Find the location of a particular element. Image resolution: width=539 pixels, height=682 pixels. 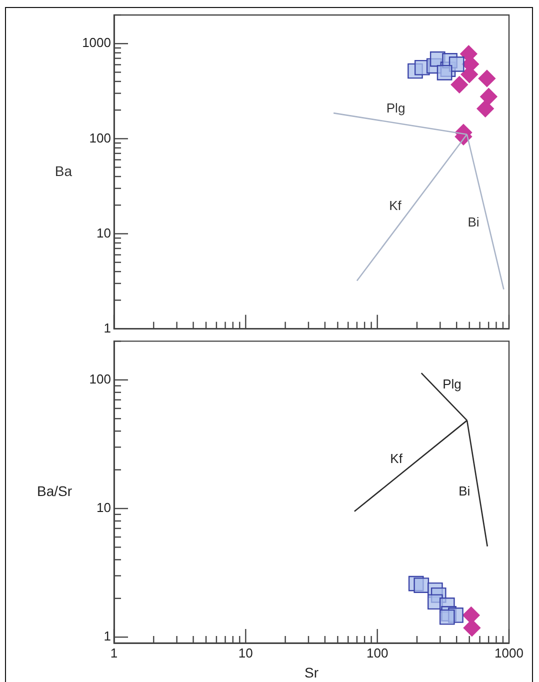

x-tick-label: 1000 is located at coordinates (509, 652).